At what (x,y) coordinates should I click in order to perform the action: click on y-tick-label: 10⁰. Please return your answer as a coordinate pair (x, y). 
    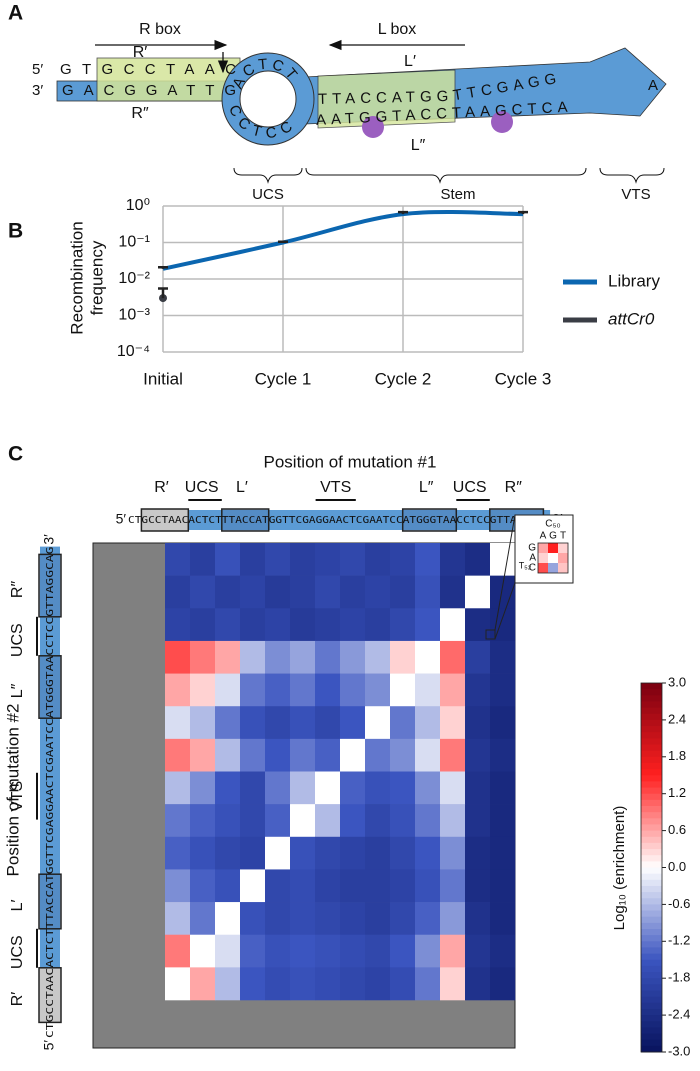
    Looking at the image, I should click on (138, 205).